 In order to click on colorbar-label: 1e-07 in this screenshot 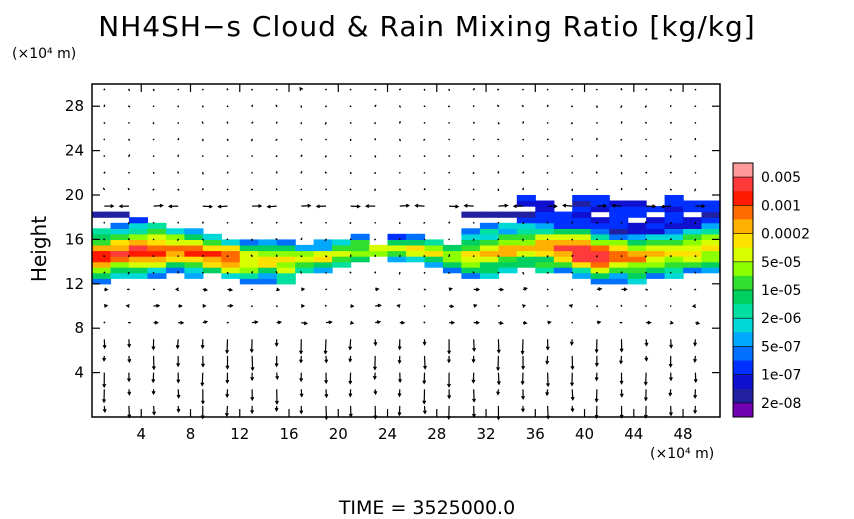, I will do `click(781, 376)`.